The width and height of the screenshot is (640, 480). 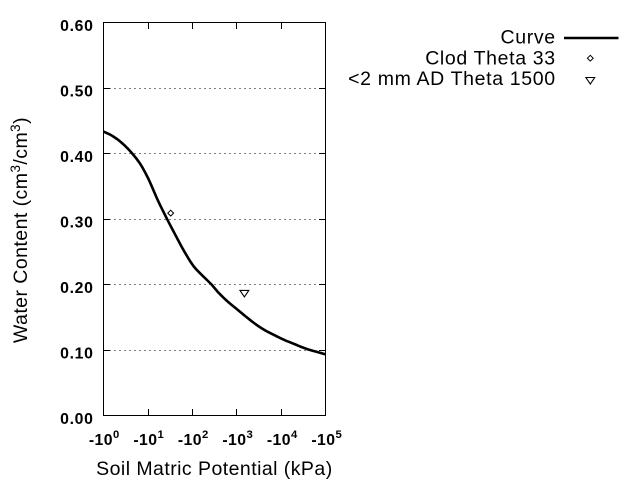 I want to click on svg-text: -100, so click(x=104, y=439).